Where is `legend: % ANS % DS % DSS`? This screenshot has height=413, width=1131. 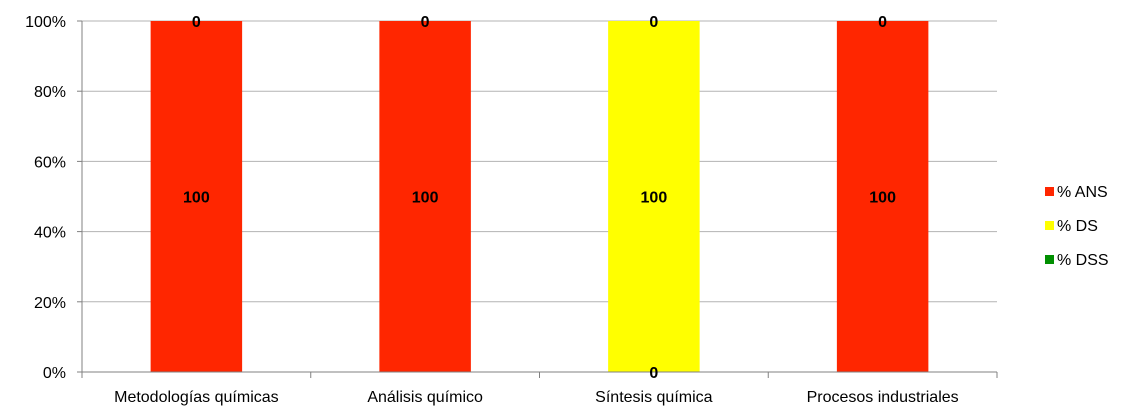 legend: % ANS % DS % DSS is located at coordinates (1077, 226).